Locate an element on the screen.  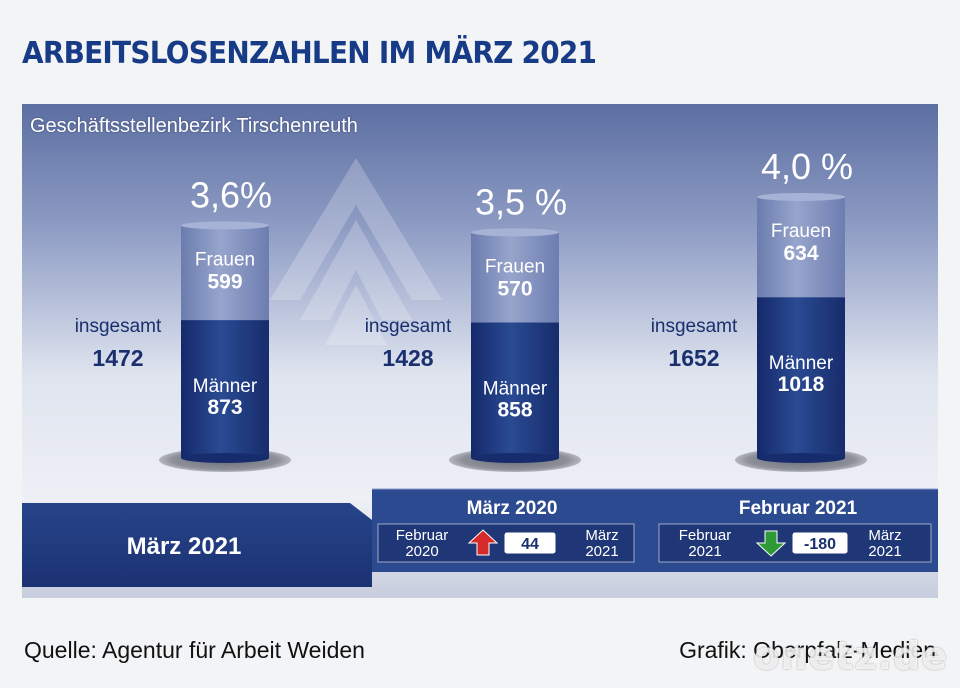
watermark-logo: onetz.de is located at coordinates (850, 656).